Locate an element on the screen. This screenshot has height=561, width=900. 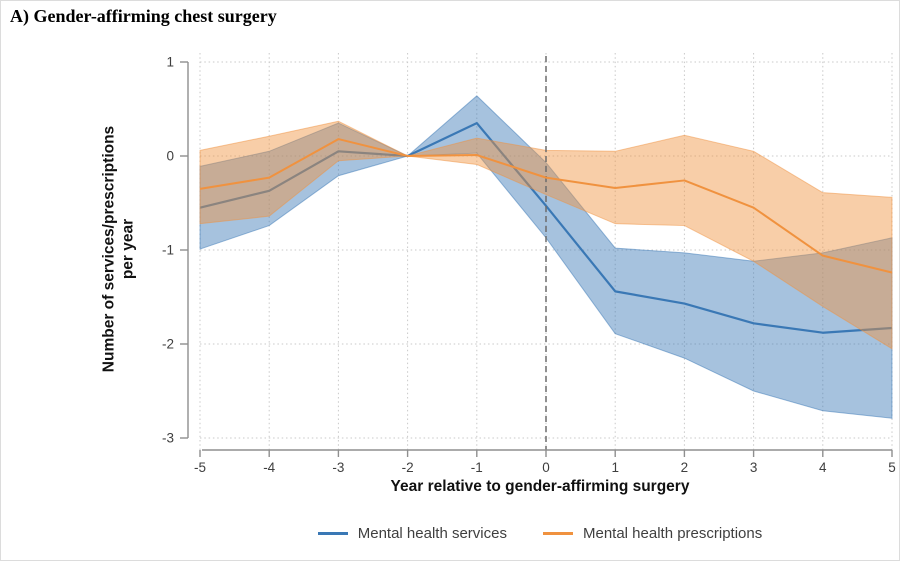
x-tick-label: -4 is located at coordinates (269, 467).